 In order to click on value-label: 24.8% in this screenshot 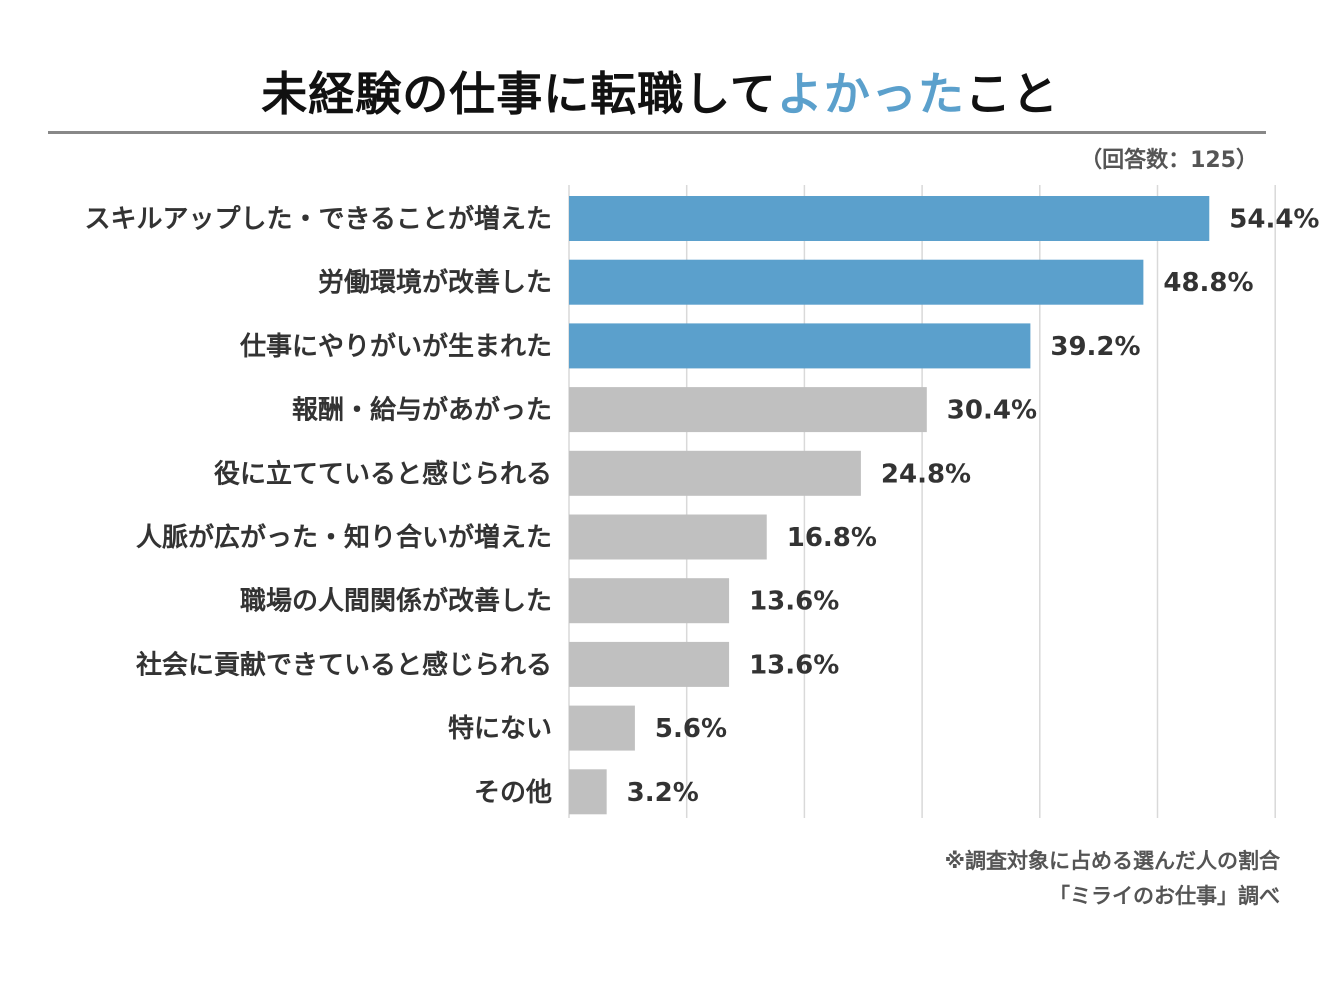, I will do `click(926, 474)`.